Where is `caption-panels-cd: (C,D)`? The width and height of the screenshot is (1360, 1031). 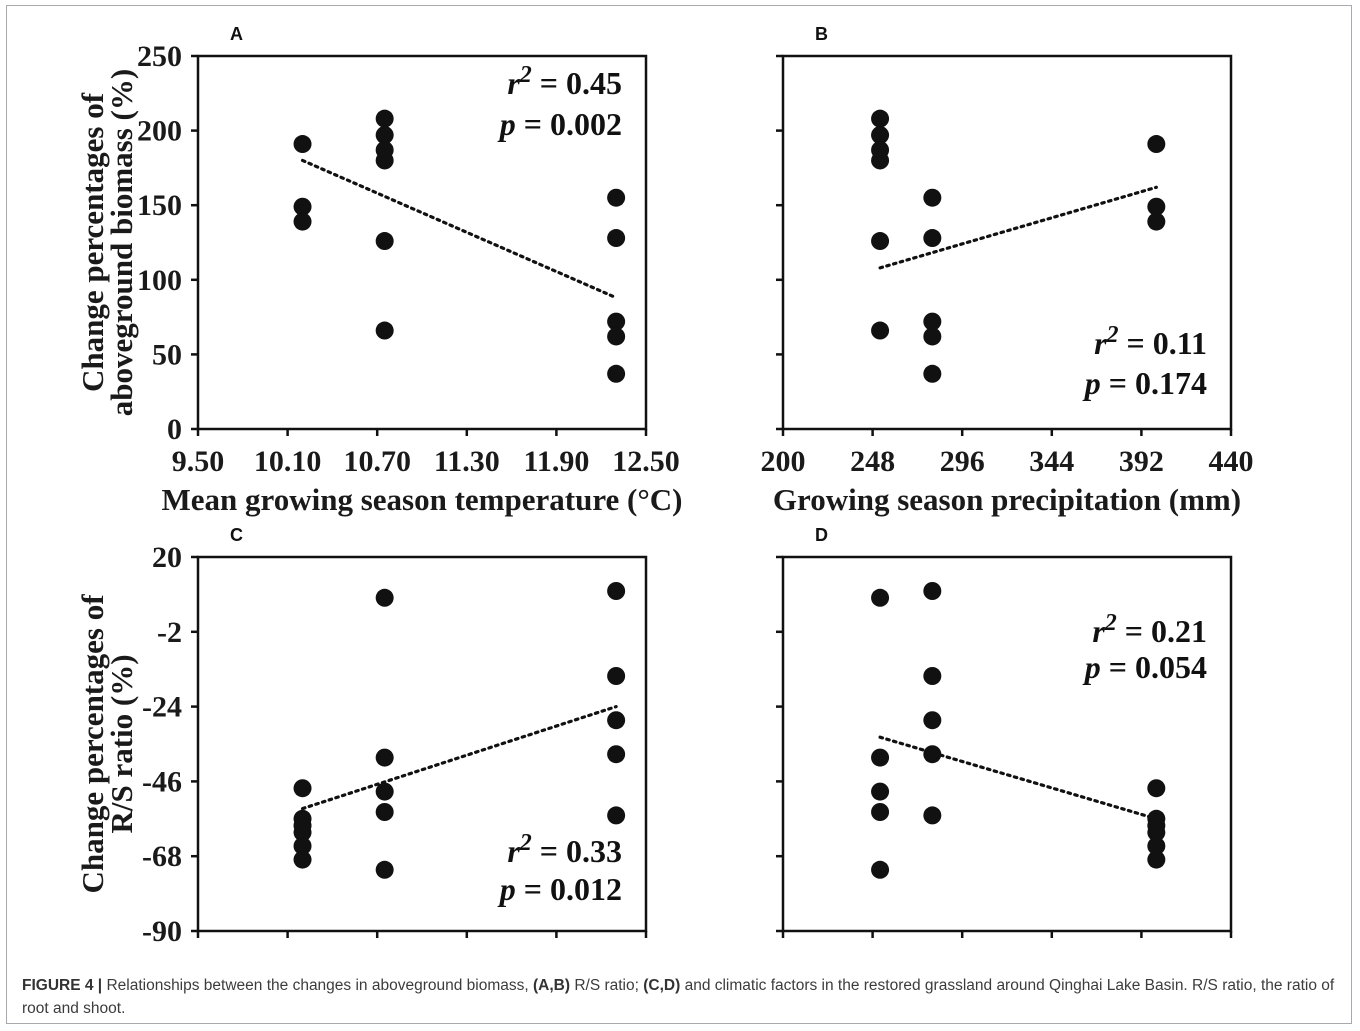 caption-panels-cd: (C,D) is located at coordinates (662, 985).